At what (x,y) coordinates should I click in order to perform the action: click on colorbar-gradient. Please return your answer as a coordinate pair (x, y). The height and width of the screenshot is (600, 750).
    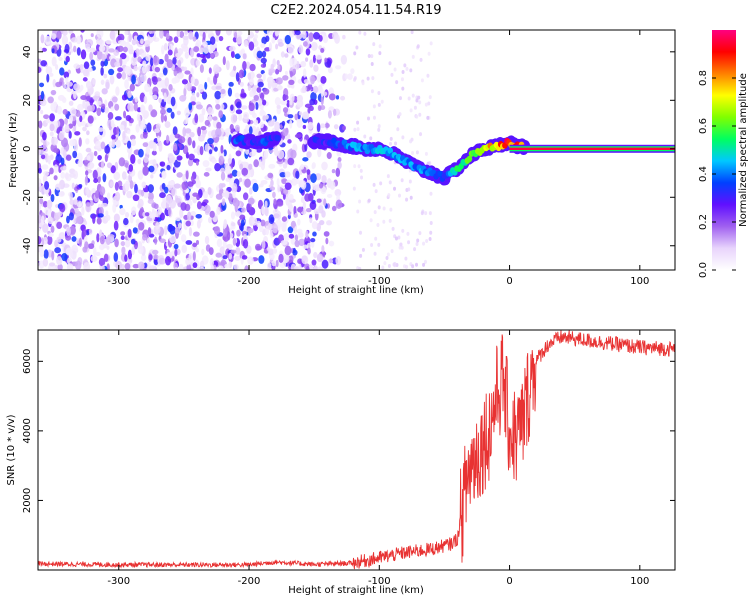
    Looking at the image, I should click on (724, 150).